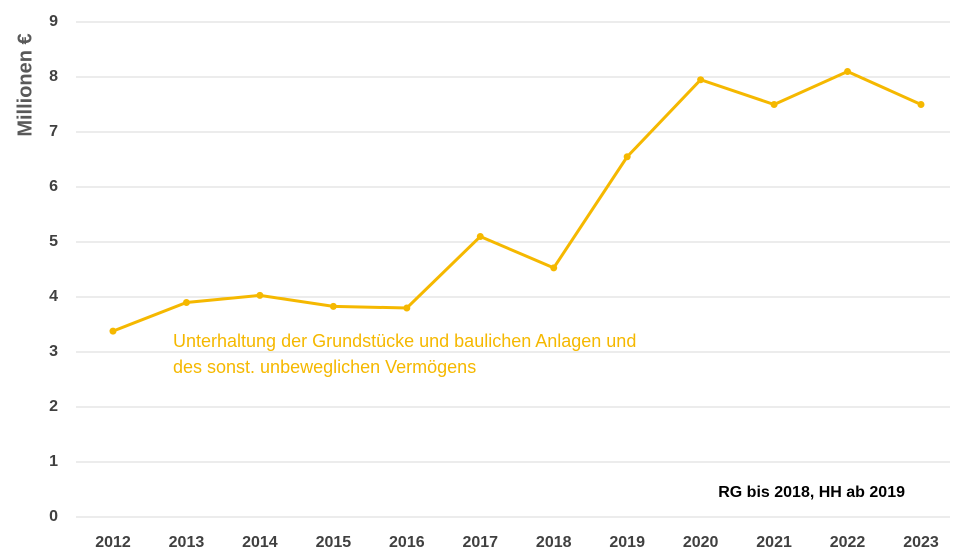 Image resolution: width=956 pixels, height=554 pixels. I want to click on x-tick-label: 2015, so click(334, 542).